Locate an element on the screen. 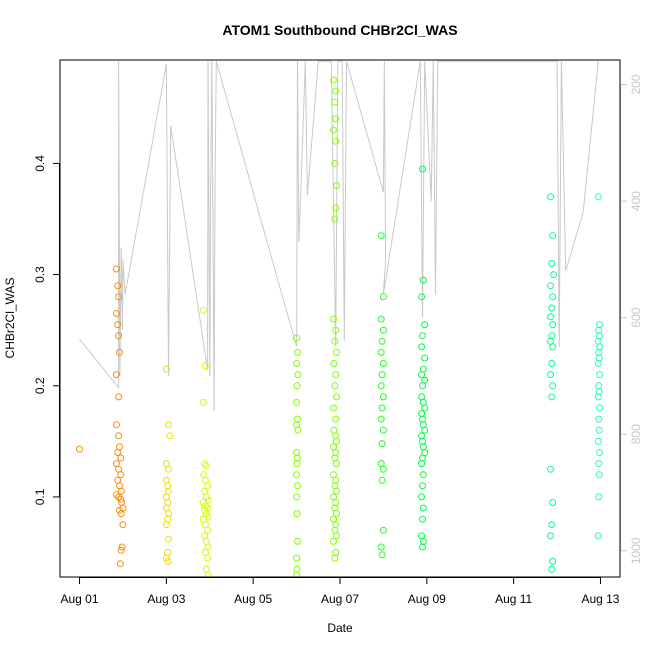 This screenshot has width=650, height=650. right-tick-label: 600 is located at coordinates (636, 317).